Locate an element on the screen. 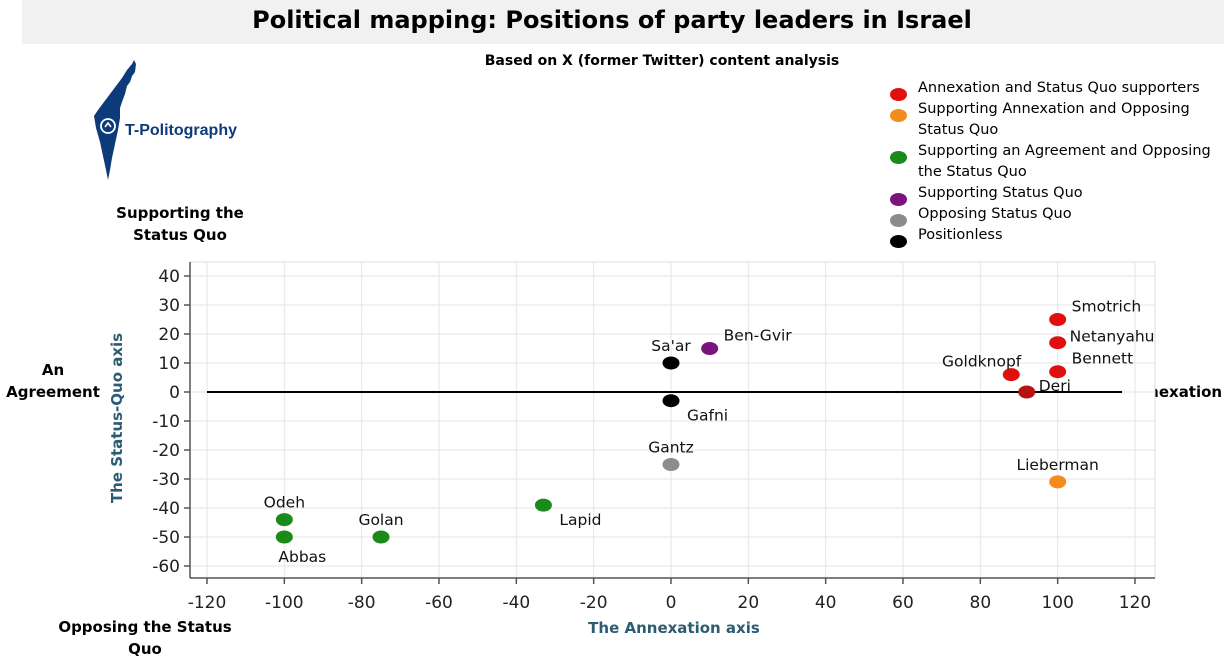 This screenshot has width=1224, height=664. point-label: Bennett is located at coordinates (1103, 359).